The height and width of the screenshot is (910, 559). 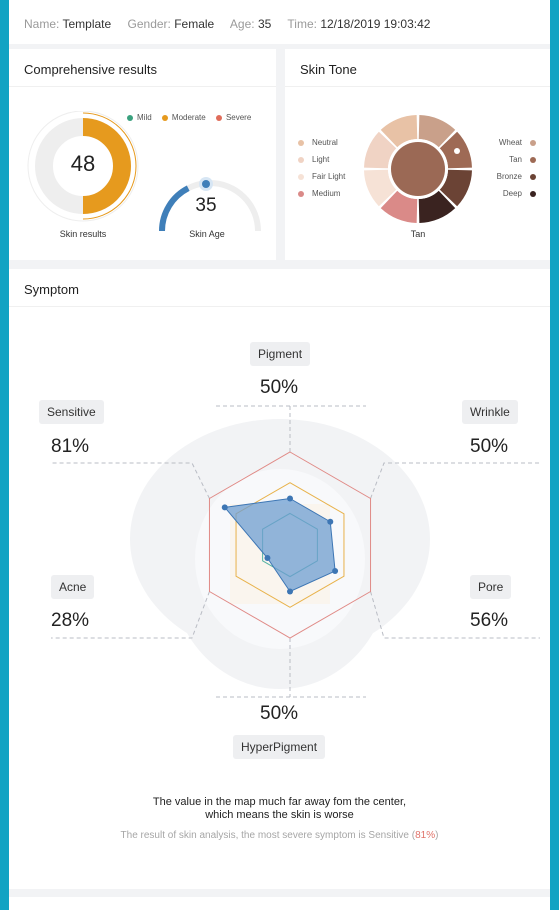 What do you see at coordinates (130, 117) in the screenshot?
I see `mild-dot-icon` at bounding box center [130, 117].